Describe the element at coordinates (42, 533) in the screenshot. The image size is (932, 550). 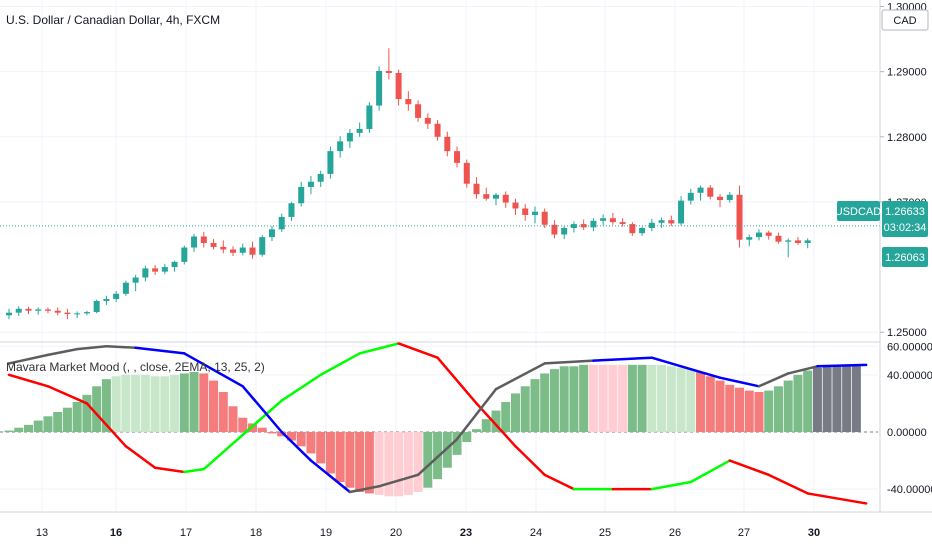
I see `time-tick-label: 13` at that location.